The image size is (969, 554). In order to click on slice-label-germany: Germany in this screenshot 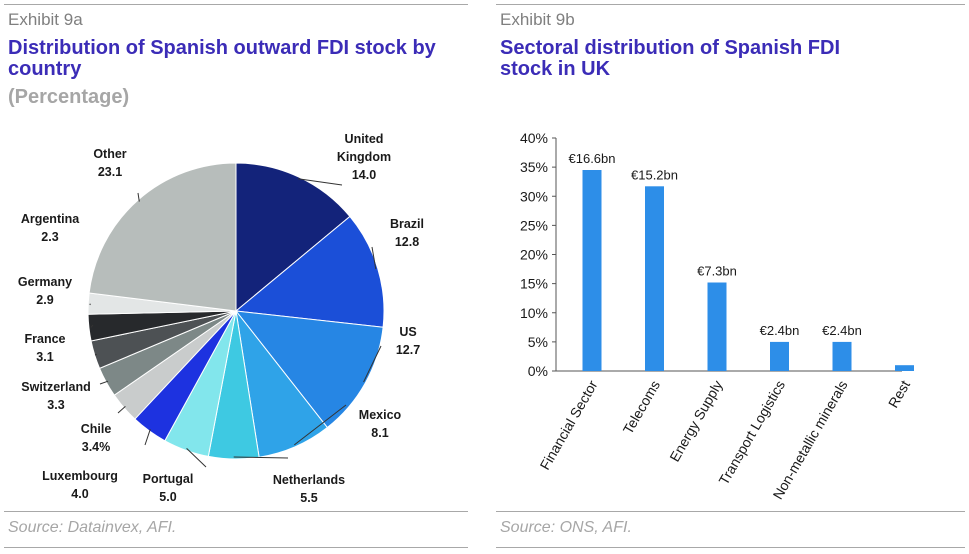, I will do `click(45, 282)`.